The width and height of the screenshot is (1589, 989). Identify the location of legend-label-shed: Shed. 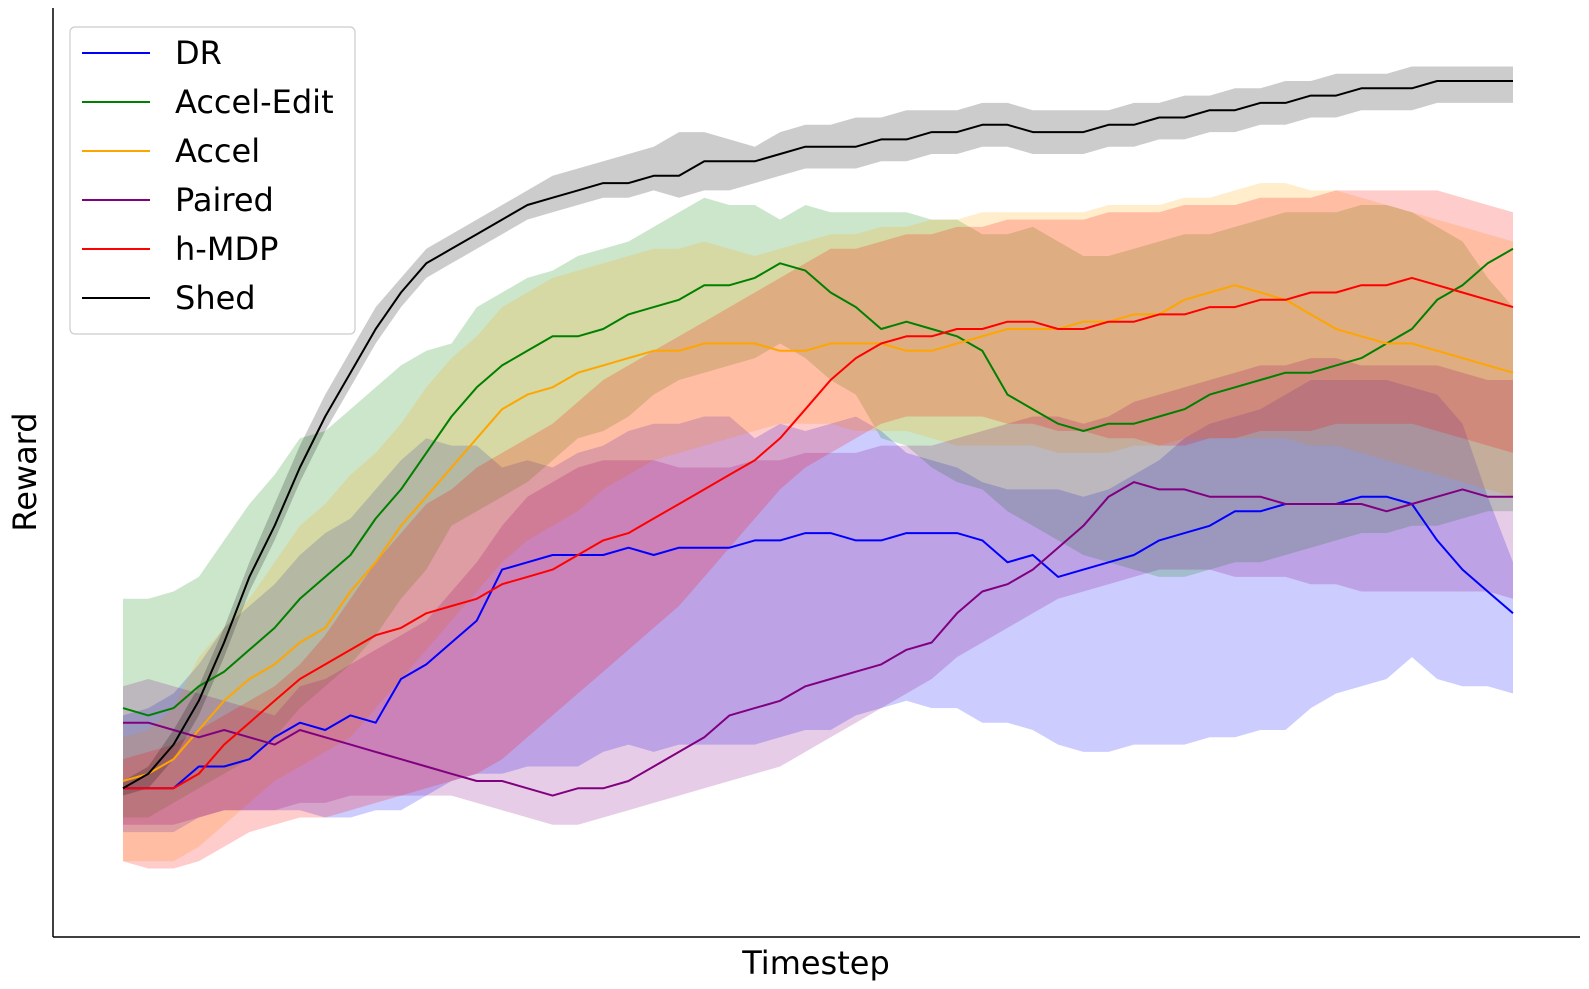
(215, 298).